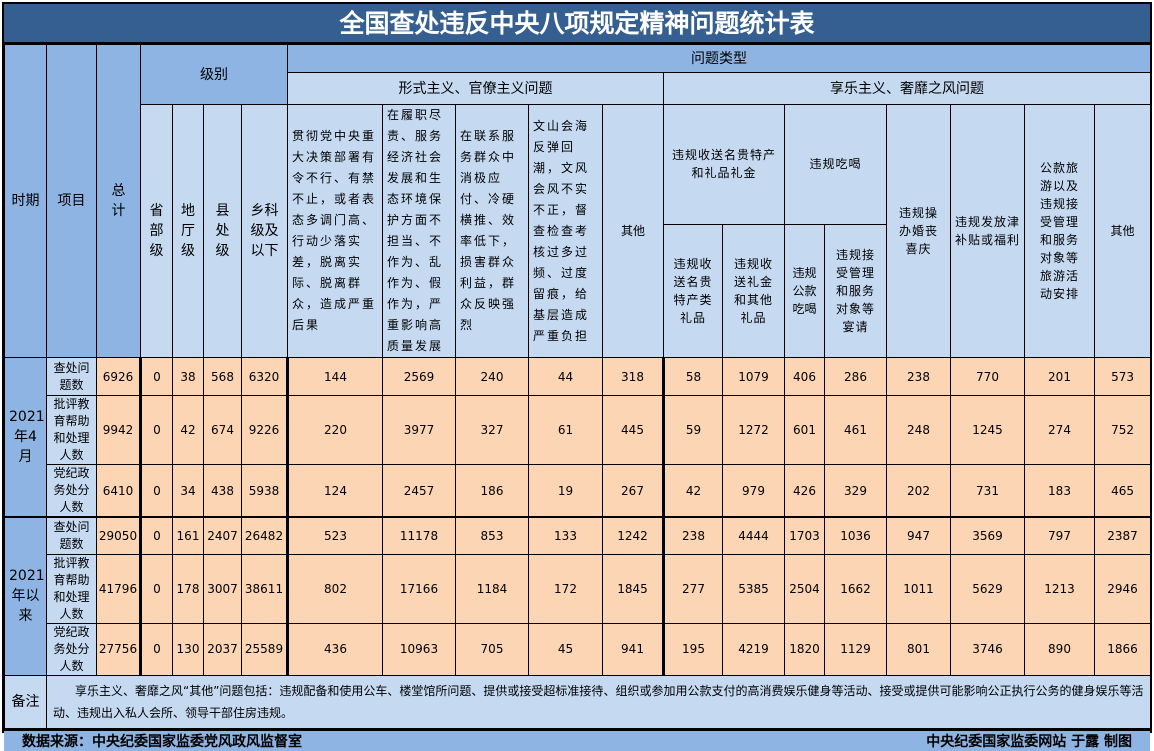 The image size is (1154, 751). I want to click on value-cell: 59, so click(692, 430).